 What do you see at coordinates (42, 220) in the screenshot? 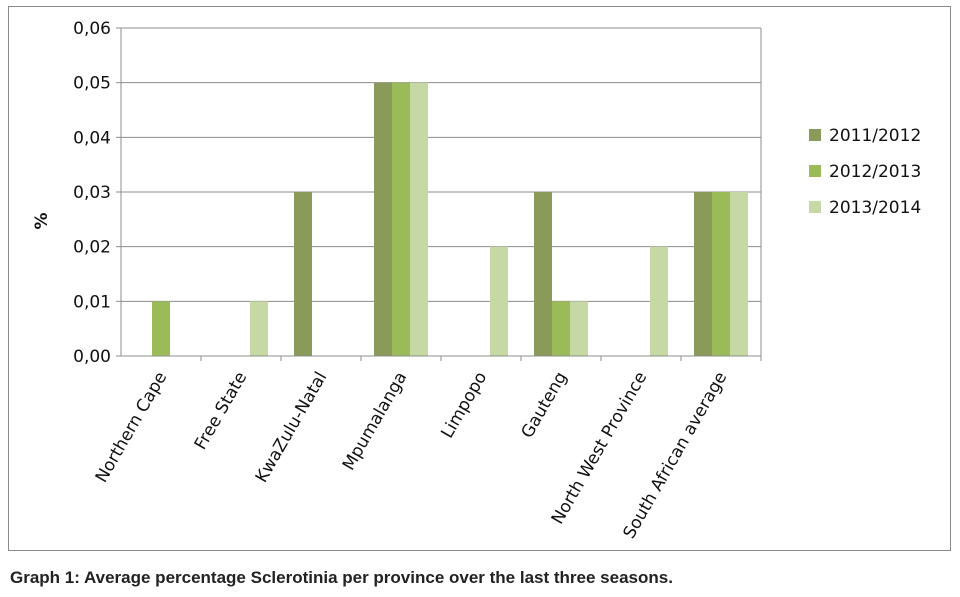
I see `y-axis-label: %` at bounding box center [42, 220].